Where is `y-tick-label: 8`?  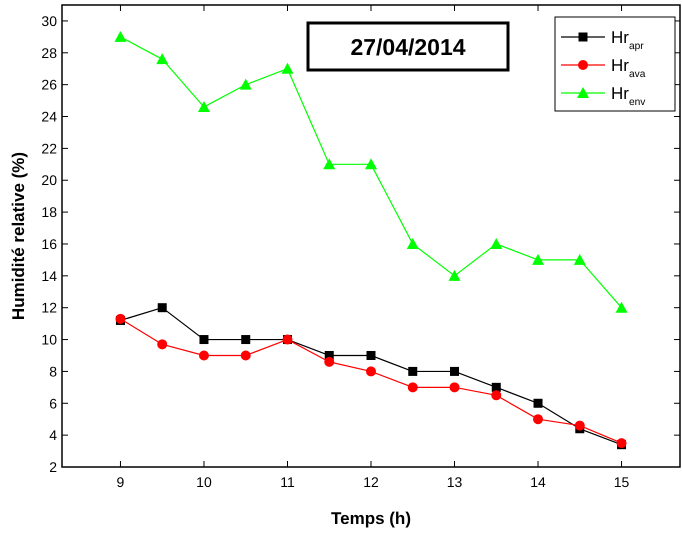
y-tick-label: 8 is located at coordinates (53, 371).